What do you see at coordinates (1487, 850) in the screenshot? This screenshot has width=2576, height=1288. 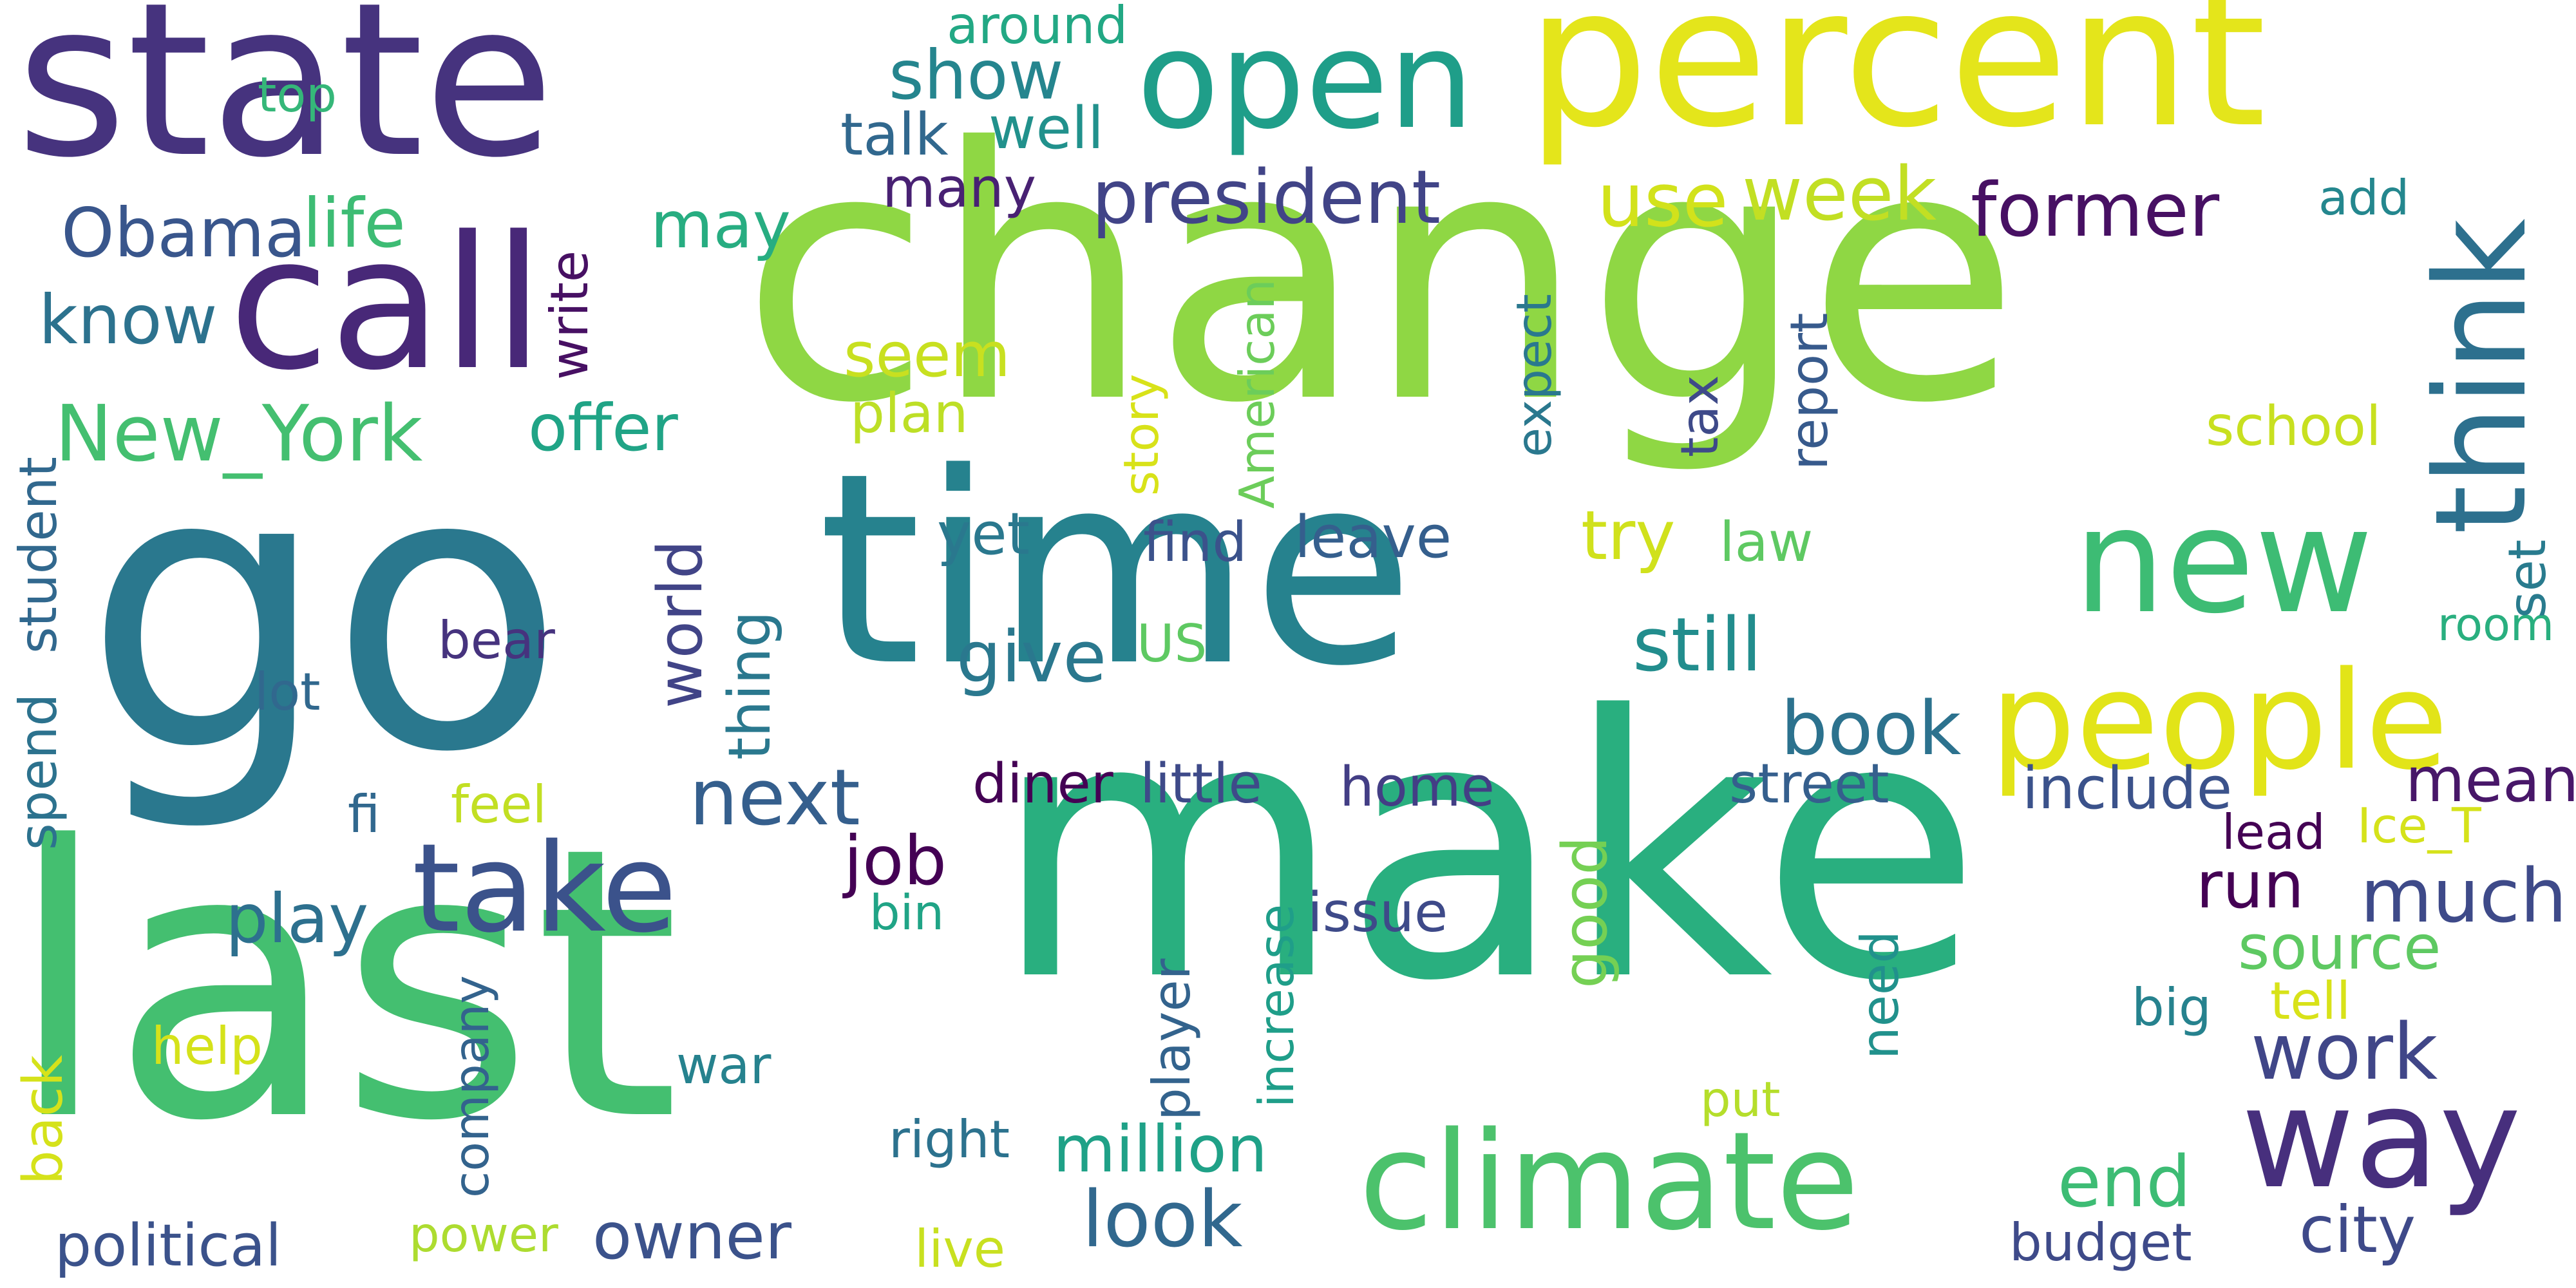 I see `word-make: make` at bounding box center [1487, 850].